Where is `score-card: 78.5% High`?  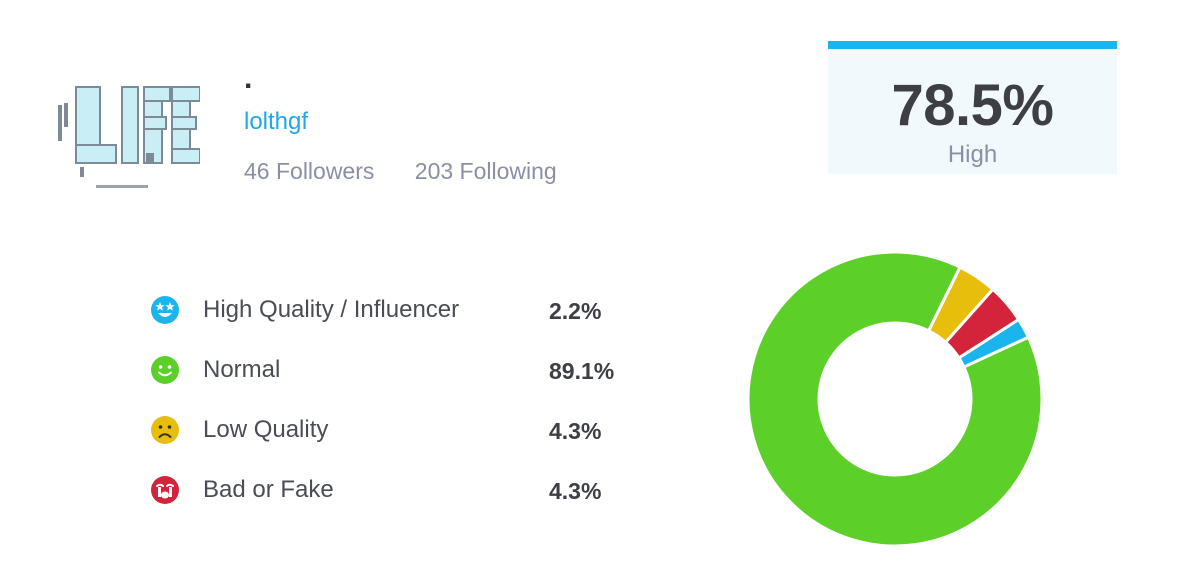 score-card: 78.5% High is located at coordinates (972, 107).